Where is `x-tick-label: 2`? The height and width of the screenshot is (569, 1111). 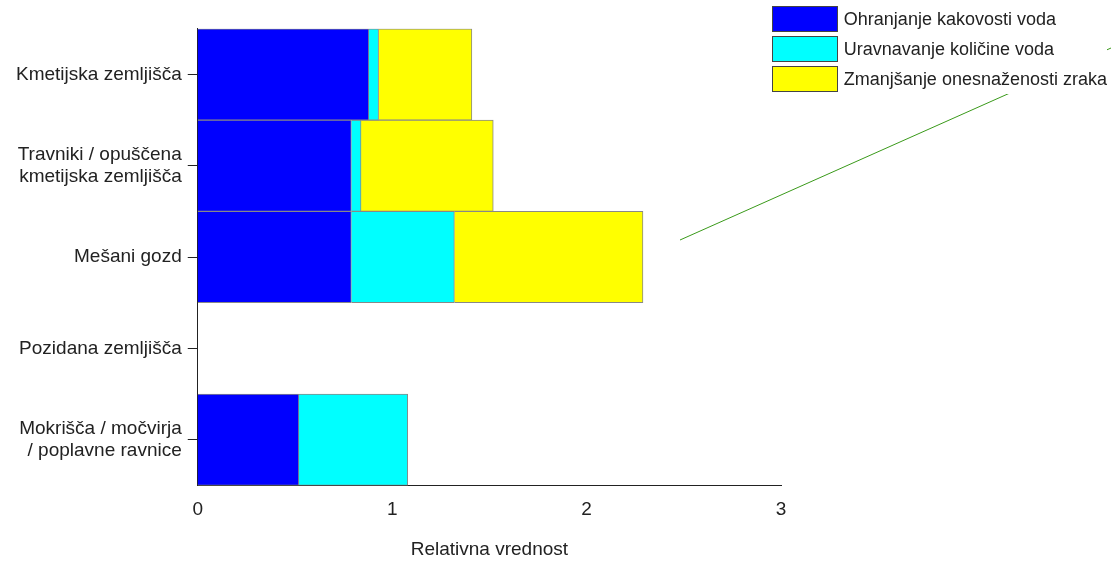 x-tick-label: 2 is located at coordinates (586, 509).